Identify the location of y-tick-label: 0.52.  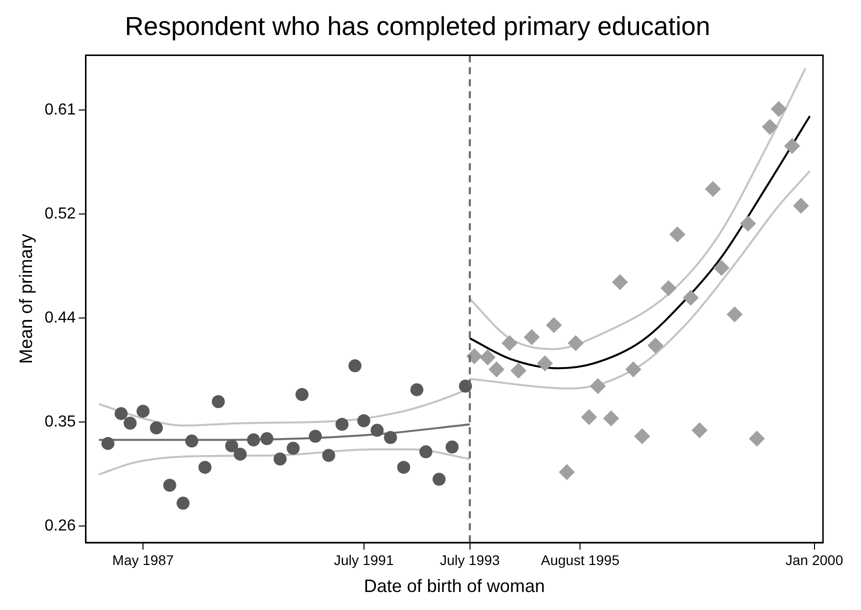
(60, 213).